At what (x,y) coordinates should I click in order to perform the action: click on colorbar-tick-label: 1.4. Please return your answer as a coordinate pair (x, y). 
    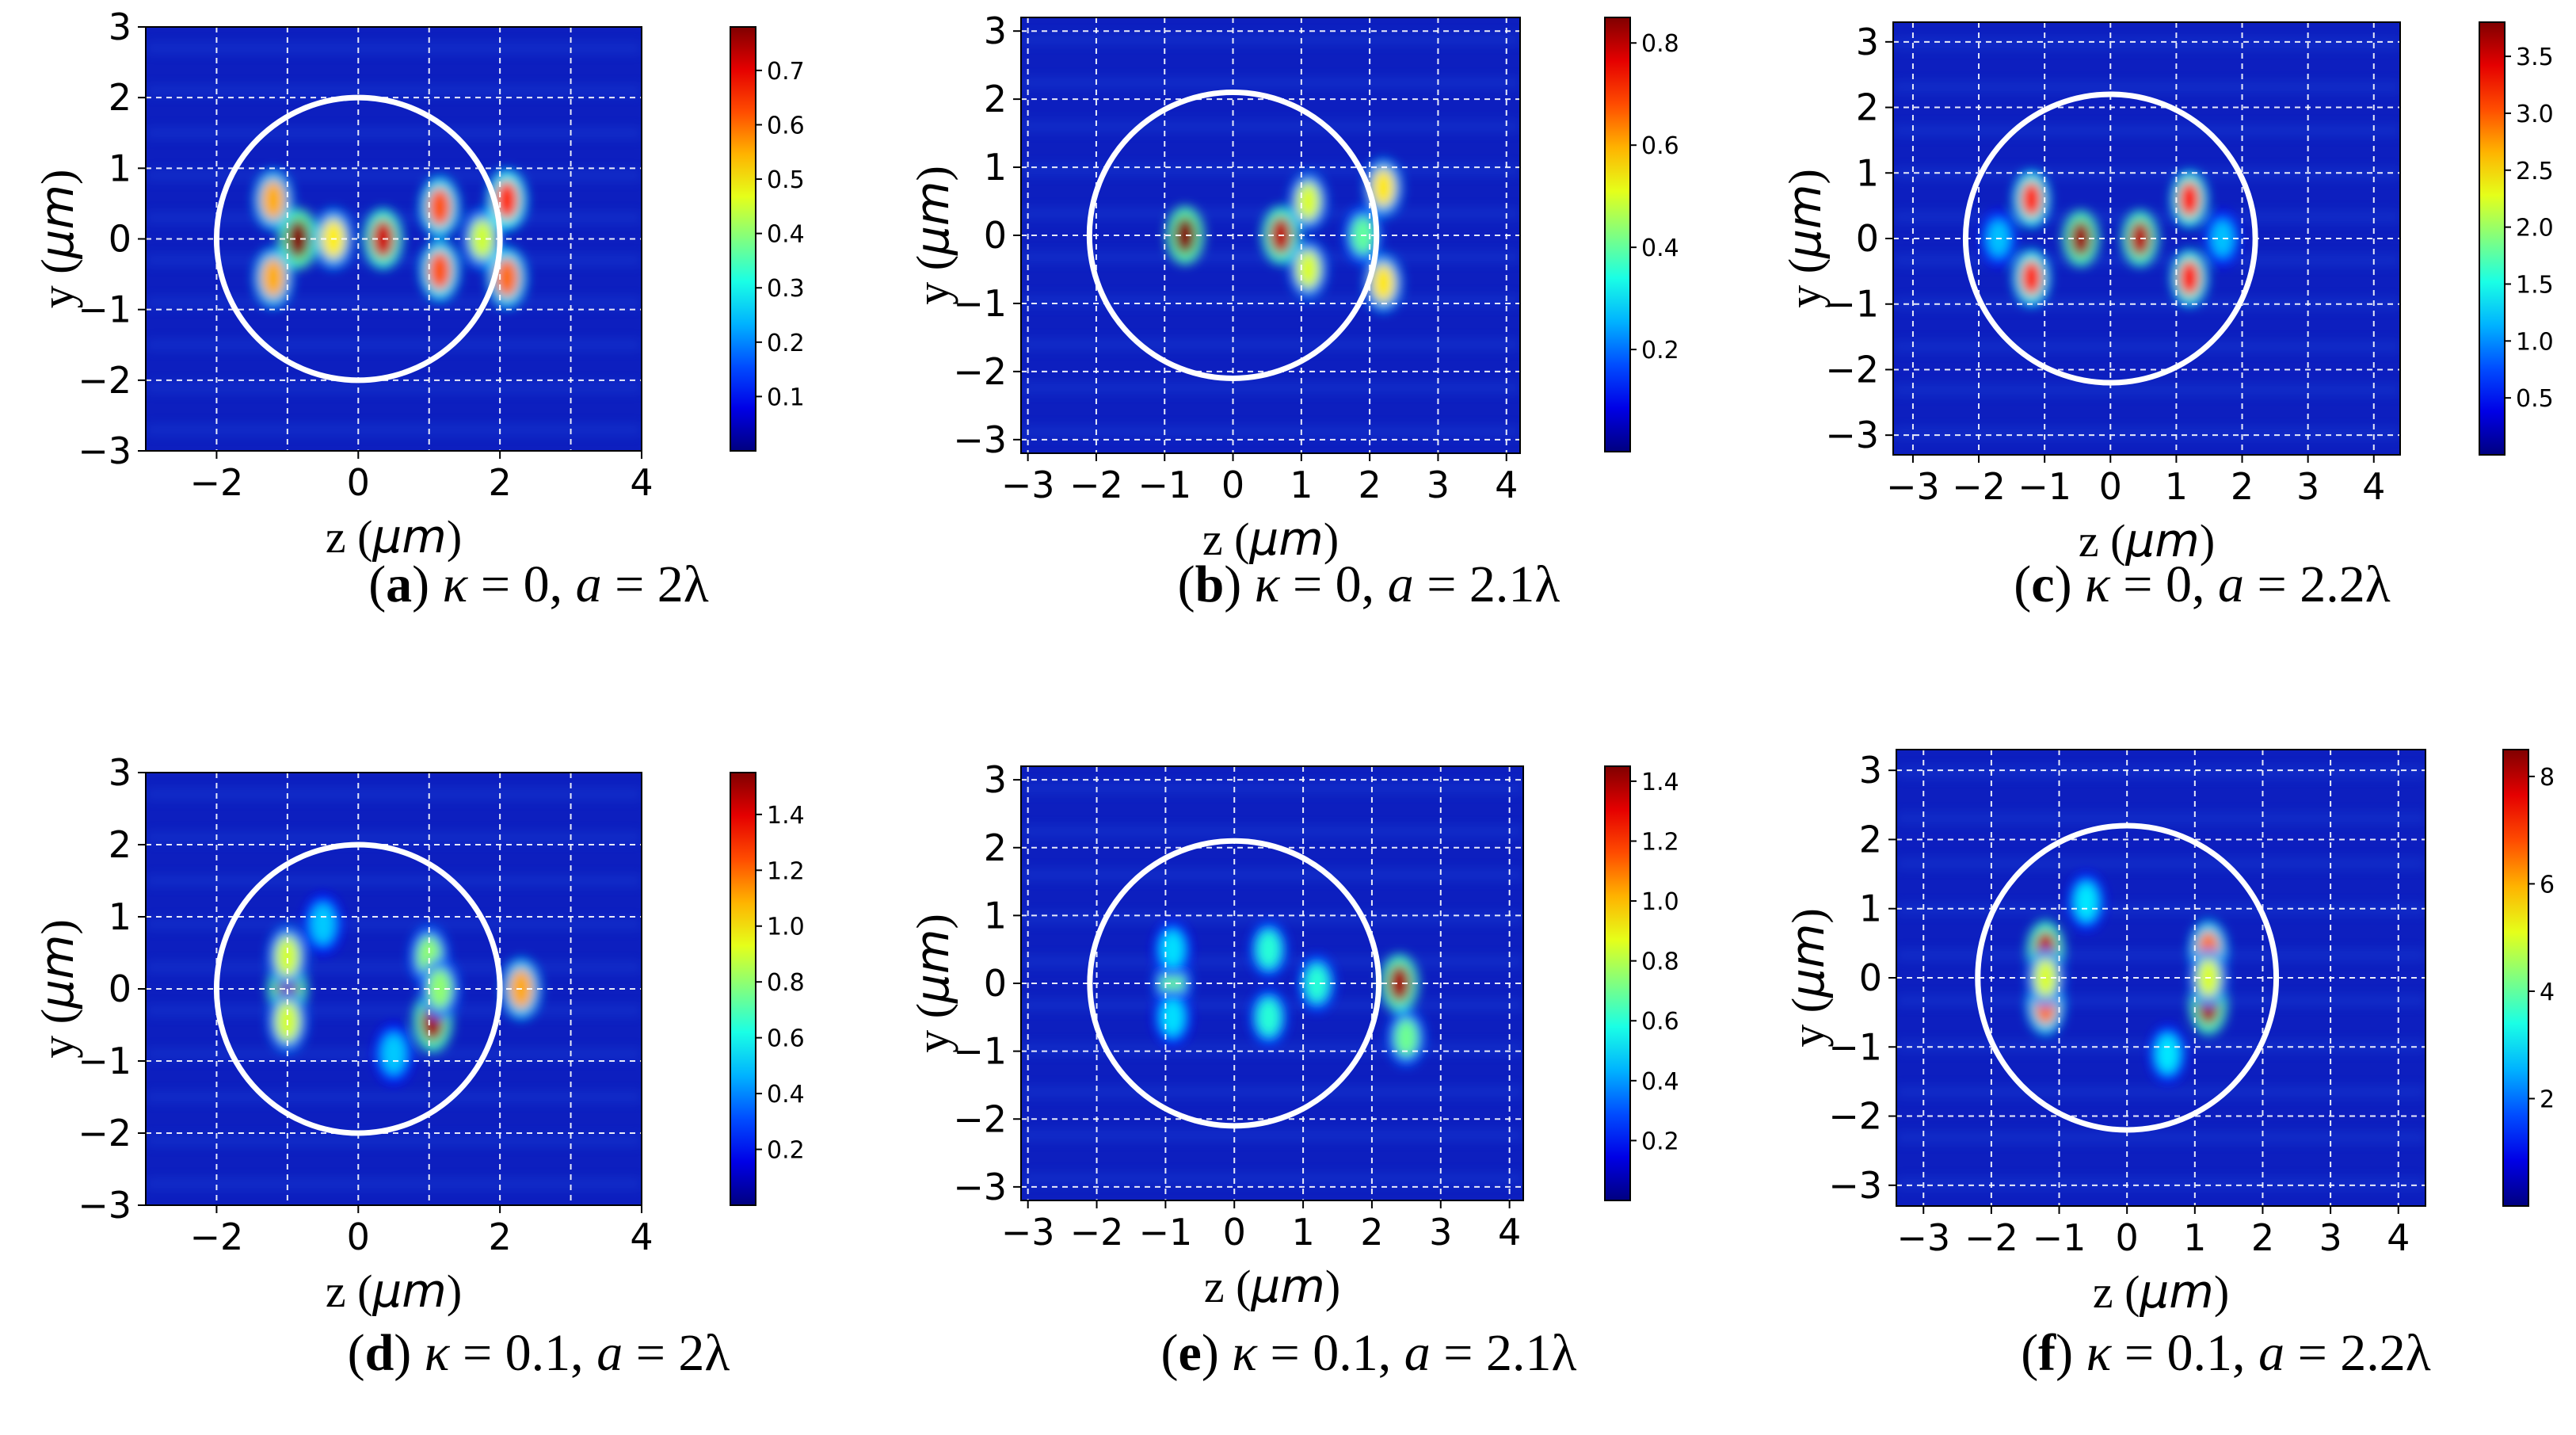
    Looking at the image, I should click on (1660, 782).